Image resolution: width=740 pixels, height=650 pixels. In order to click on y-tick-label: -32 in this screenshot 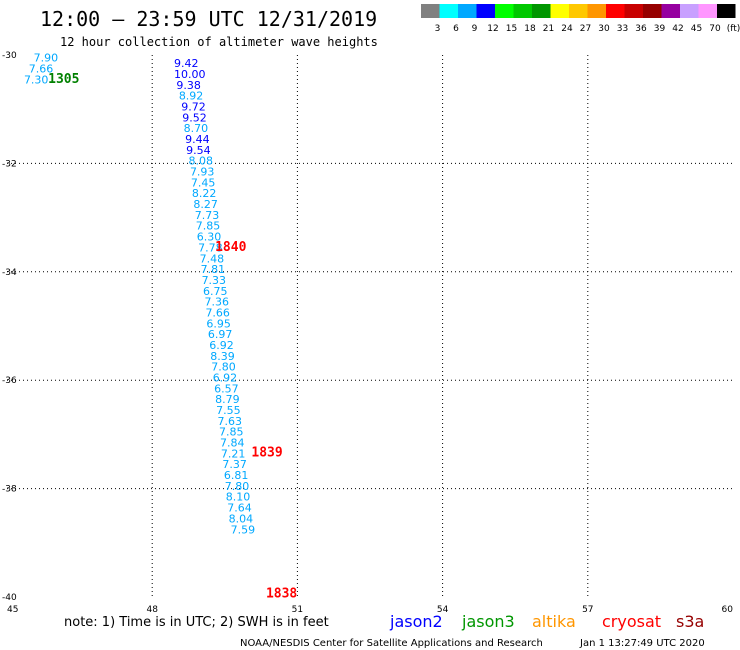, I will do `click(9, 164)`.